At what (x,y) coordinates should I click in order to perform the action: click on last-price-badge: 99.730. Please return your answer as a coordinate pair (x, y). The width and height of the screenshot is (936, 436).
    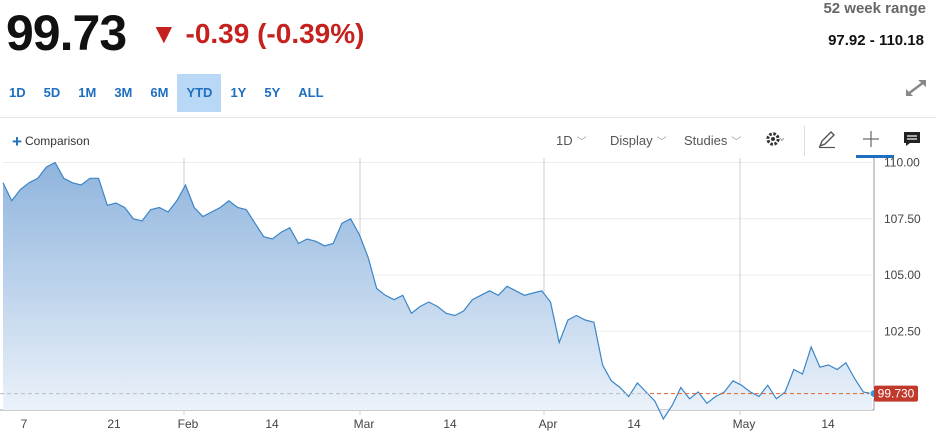
    Looking at the image, I should click on (896, 393).